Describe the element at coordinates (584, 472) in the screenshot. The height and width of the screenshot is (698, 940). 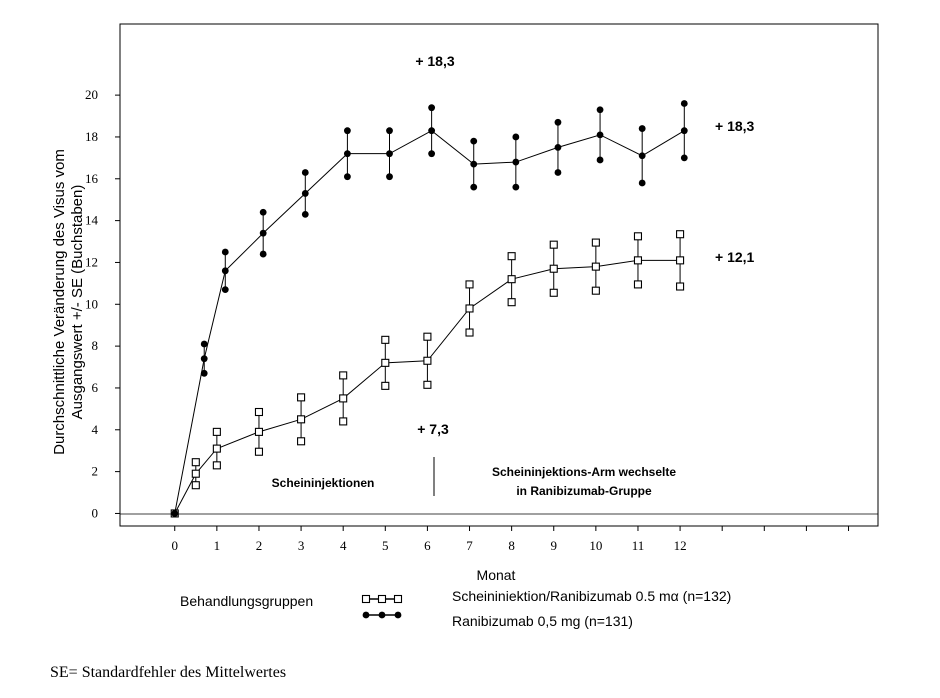
I see `phase-label-switch-line1: Scheininjektions-Arm wechselte` at that location.